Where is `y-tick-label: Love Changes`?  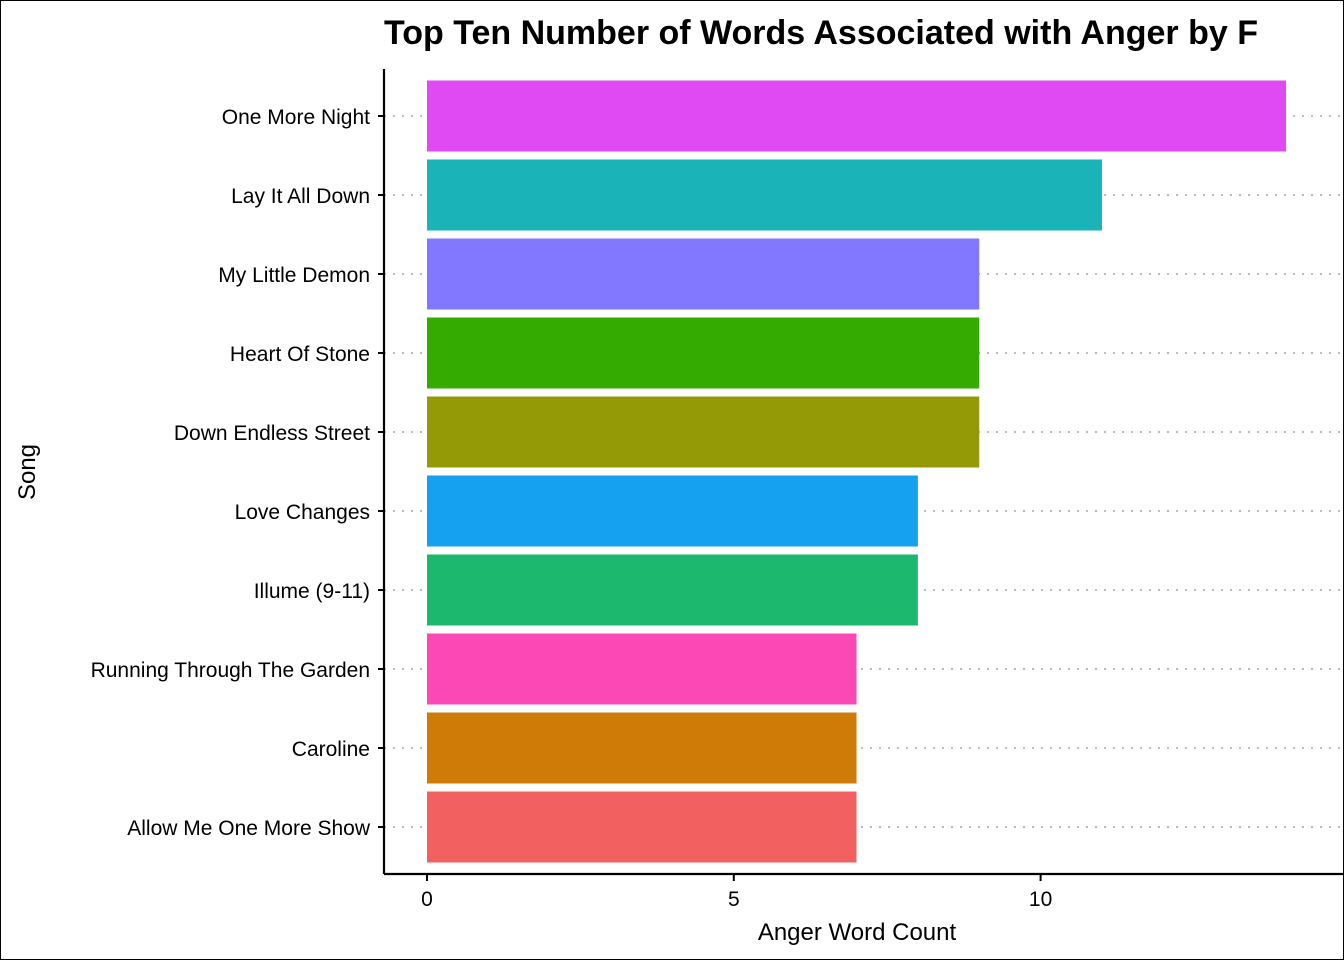
y-tick-label: Love Changes is located at coordinates (302, 512).